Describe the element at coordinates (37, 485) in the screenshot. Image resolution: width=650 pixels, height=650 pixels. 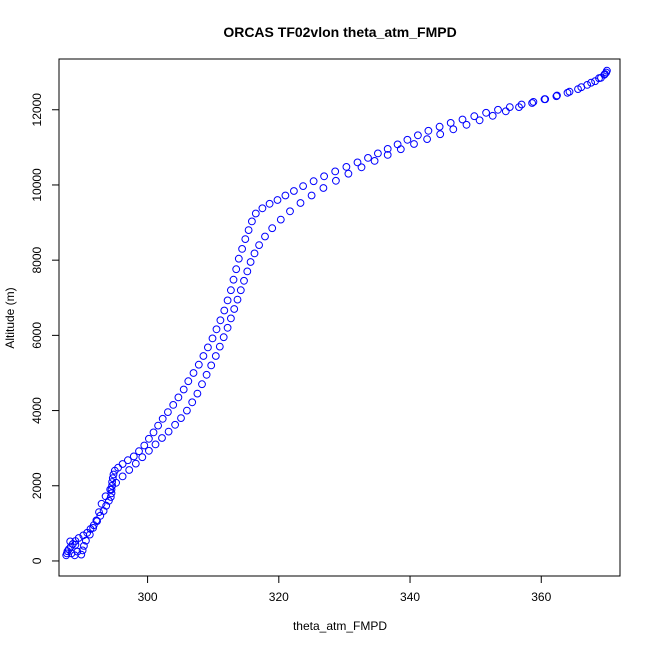
I see `y-tick-label: 2000` at that location.